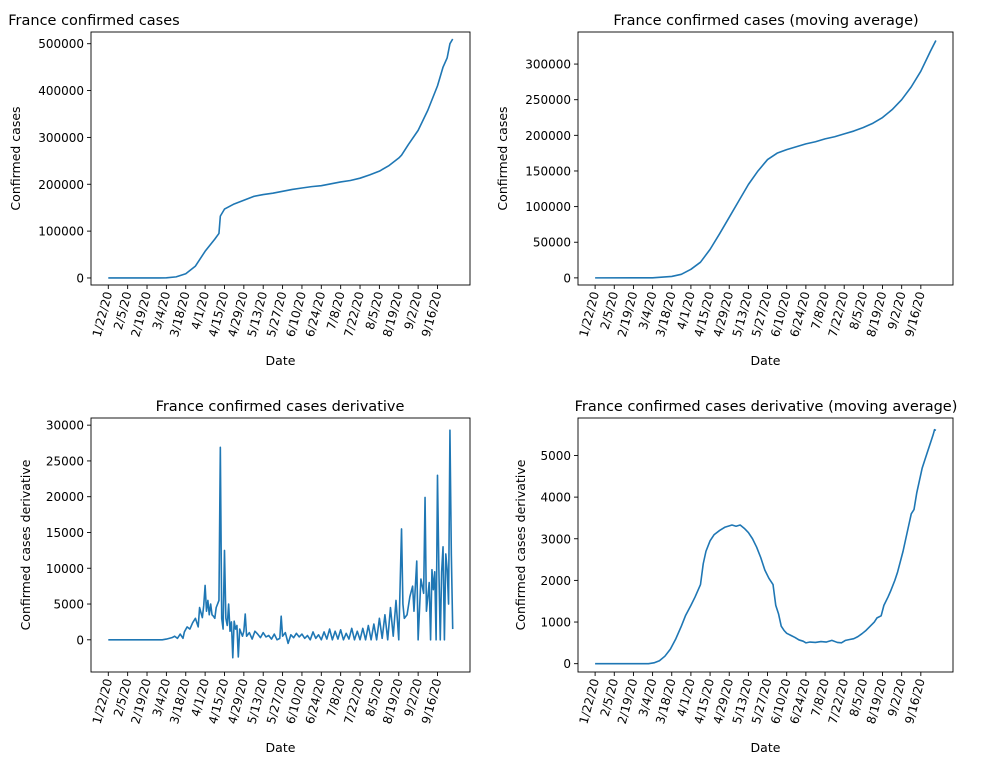 This screenshot has height=764, width=995. I want to click on y-tick-label: 30000, so click(65, 426).